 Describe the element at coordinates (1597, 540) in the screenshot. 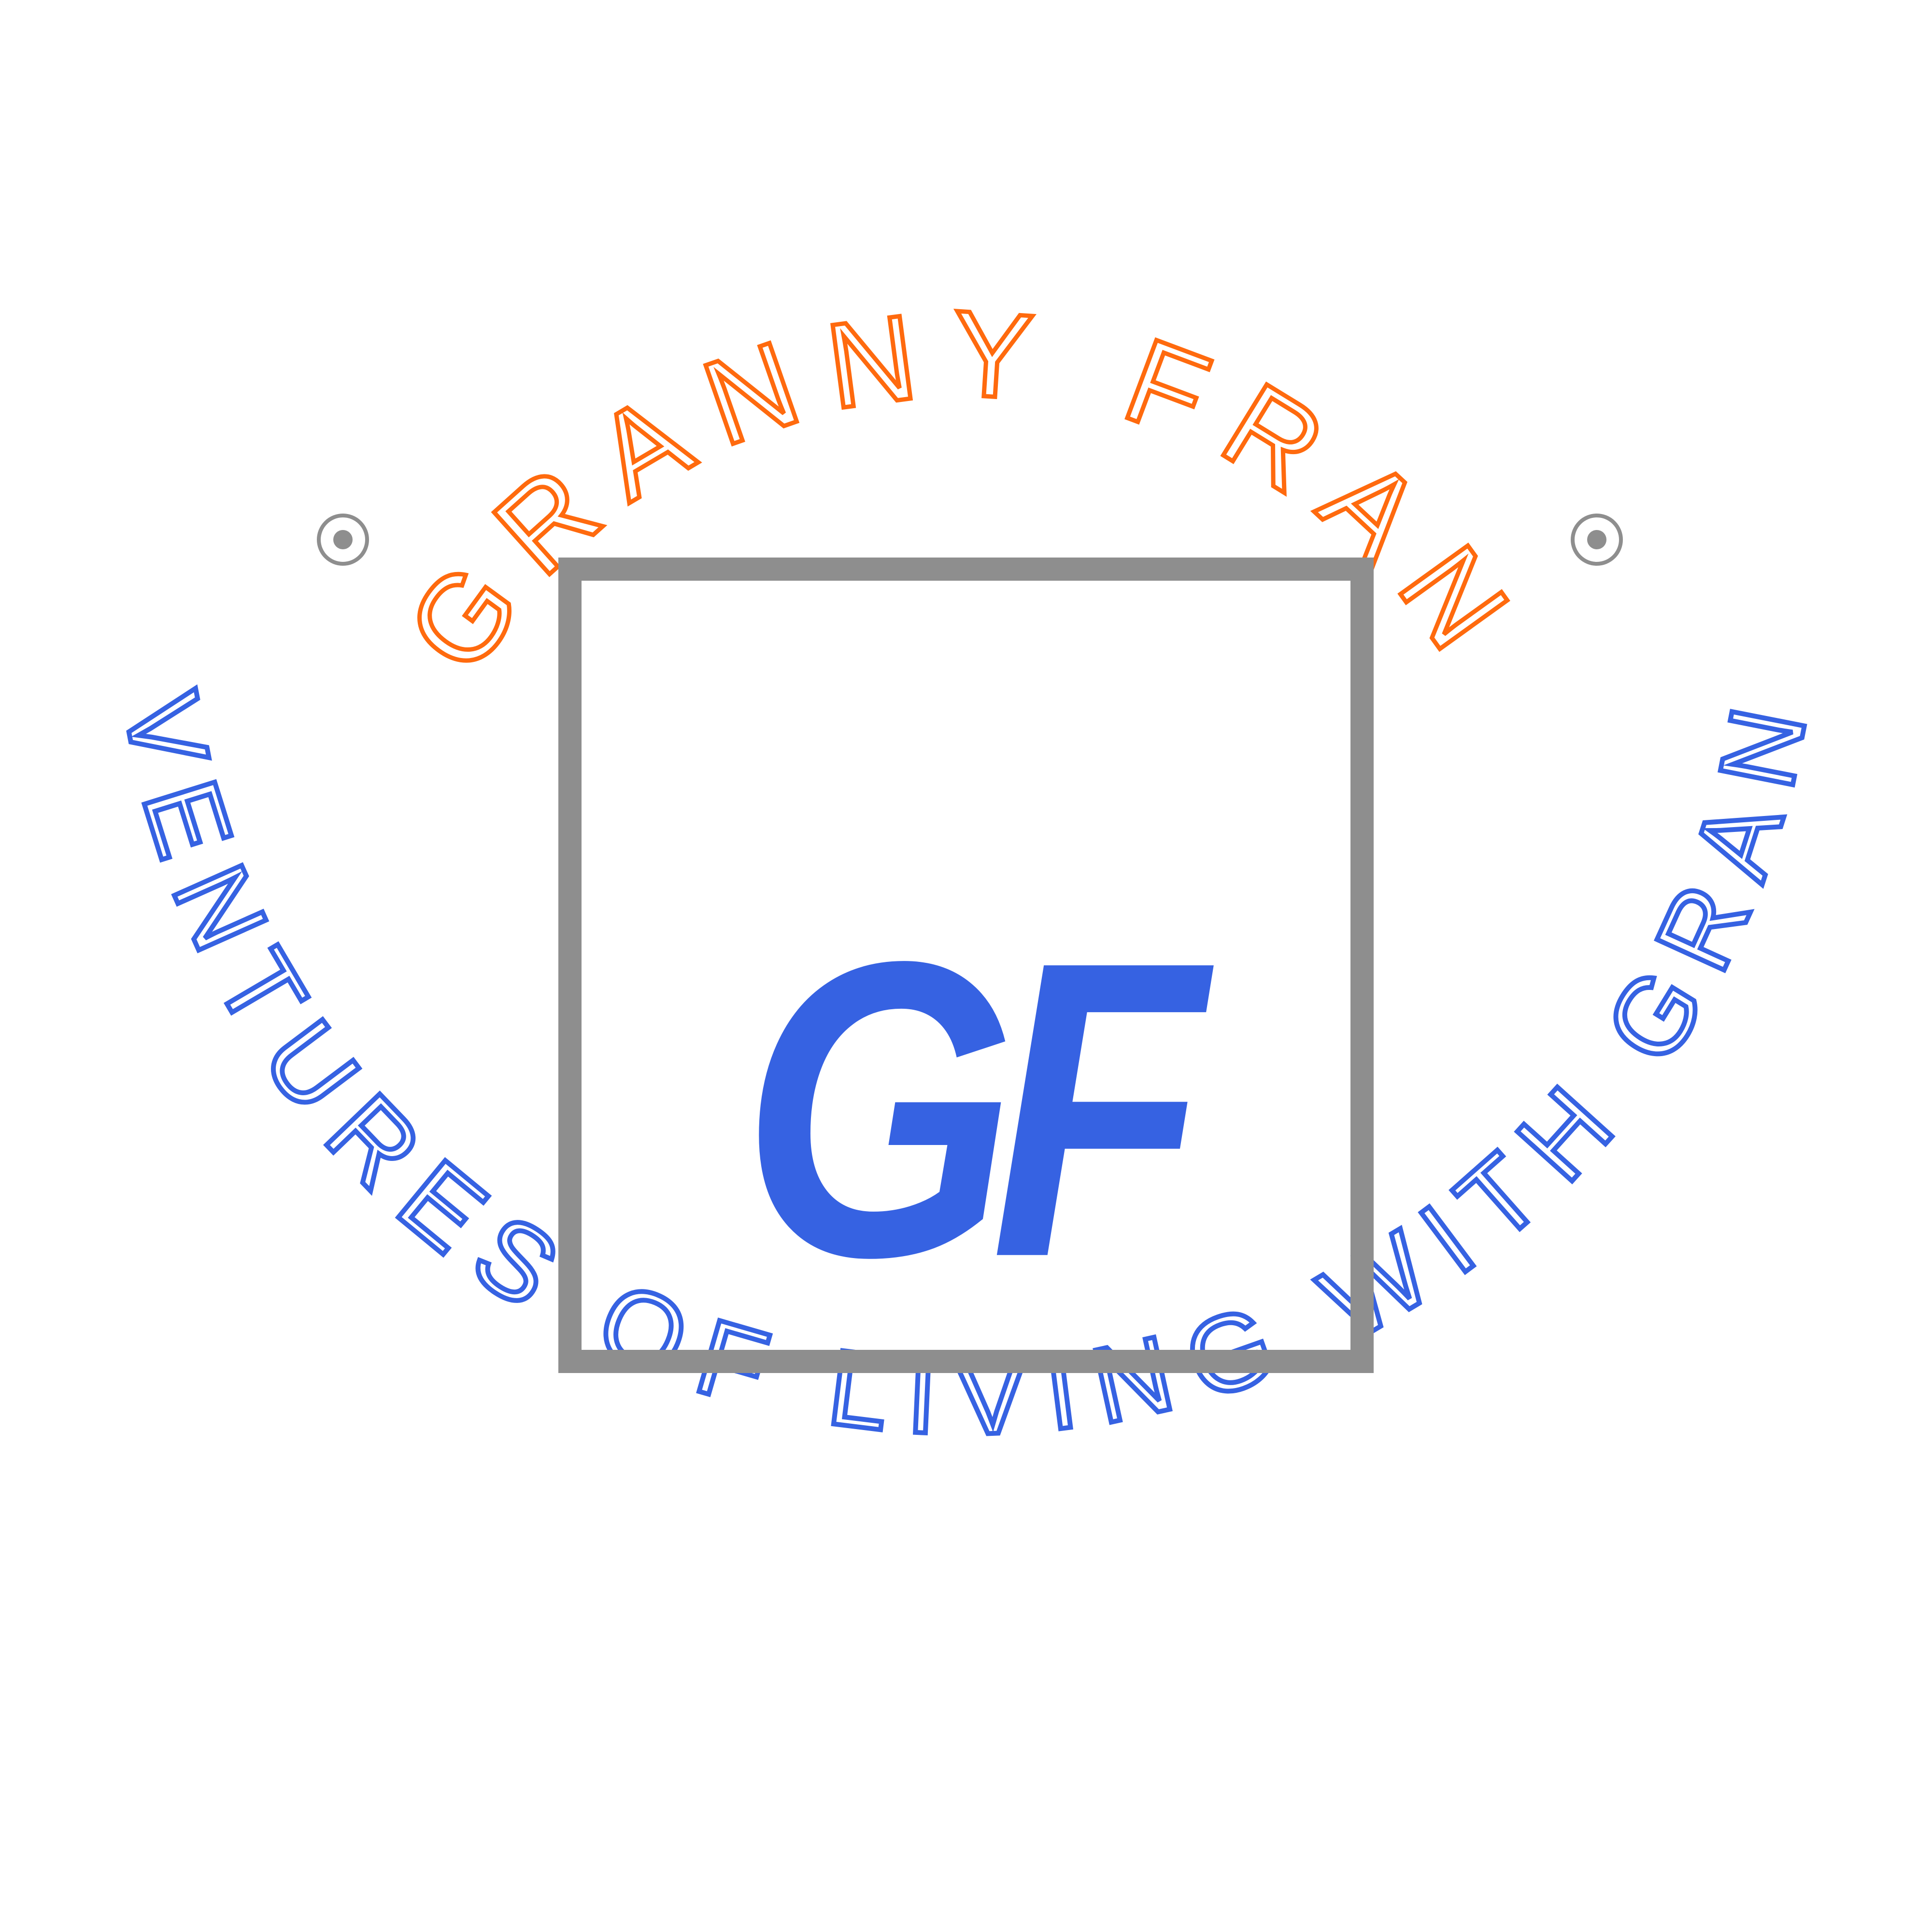

I see `right-separator-dot-icon` at that location.